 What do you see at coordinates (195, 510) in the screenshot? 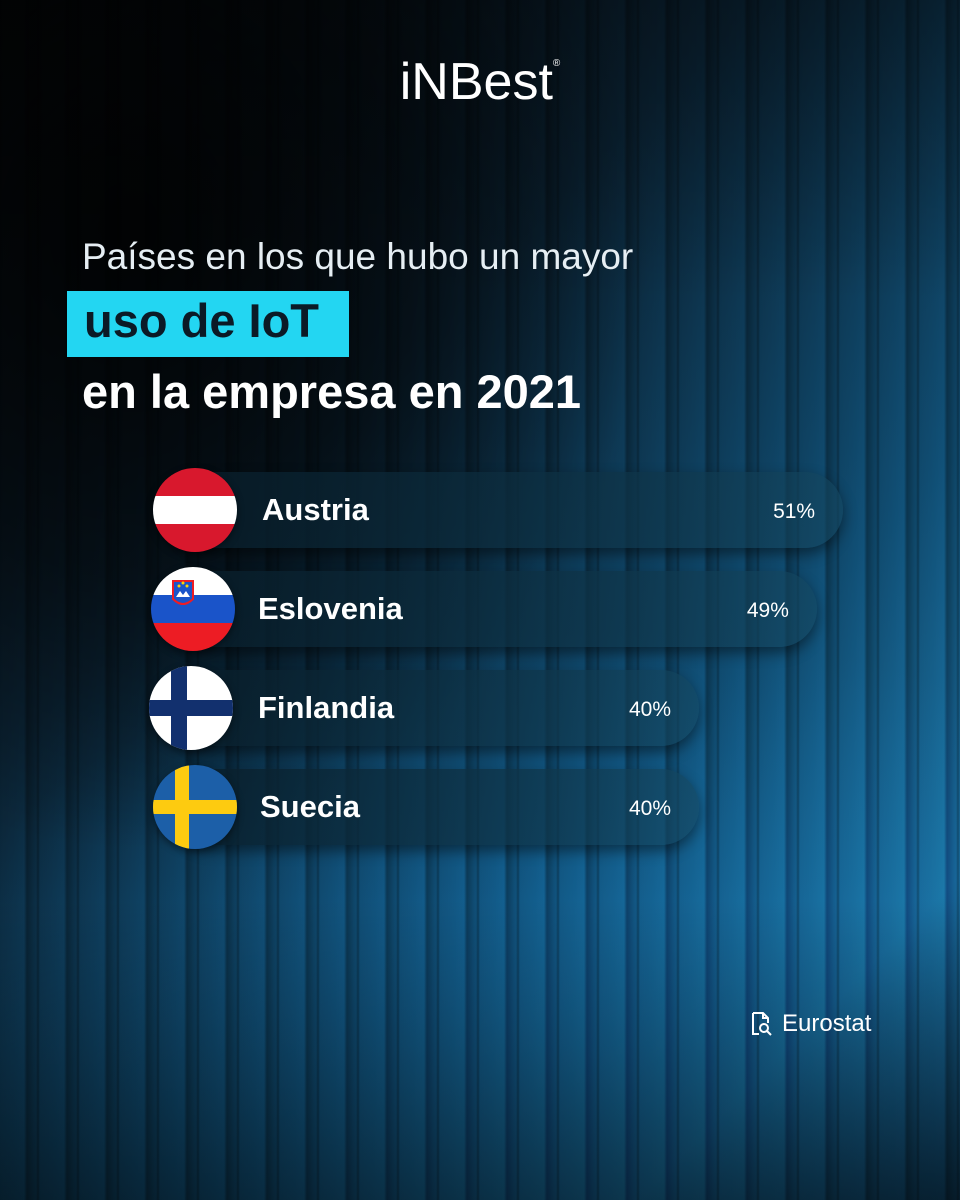
I see `austria-flag-icon` at bounding box center [195, 510].